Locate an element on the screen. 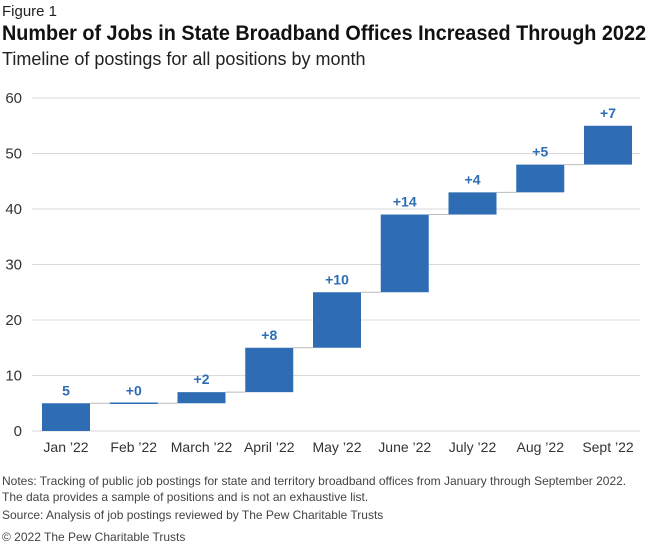  data-label: +14 is located at coordinates (405, 202).